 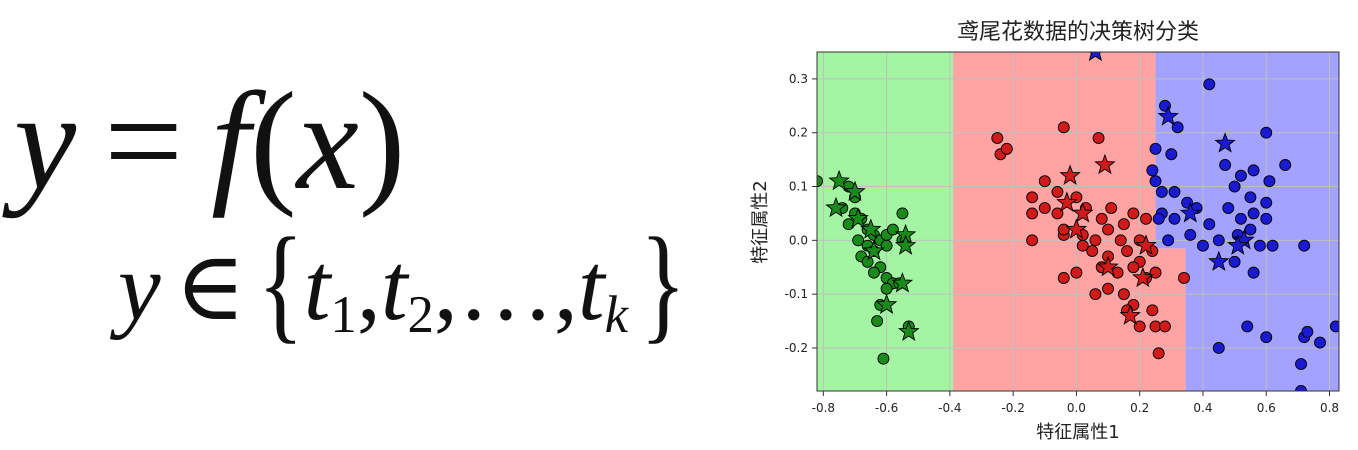 What do you see at coordinates (798, 240) in the screenshot?
I see `y-tick-label-2: 0.0` at bounding box center [798, 240].